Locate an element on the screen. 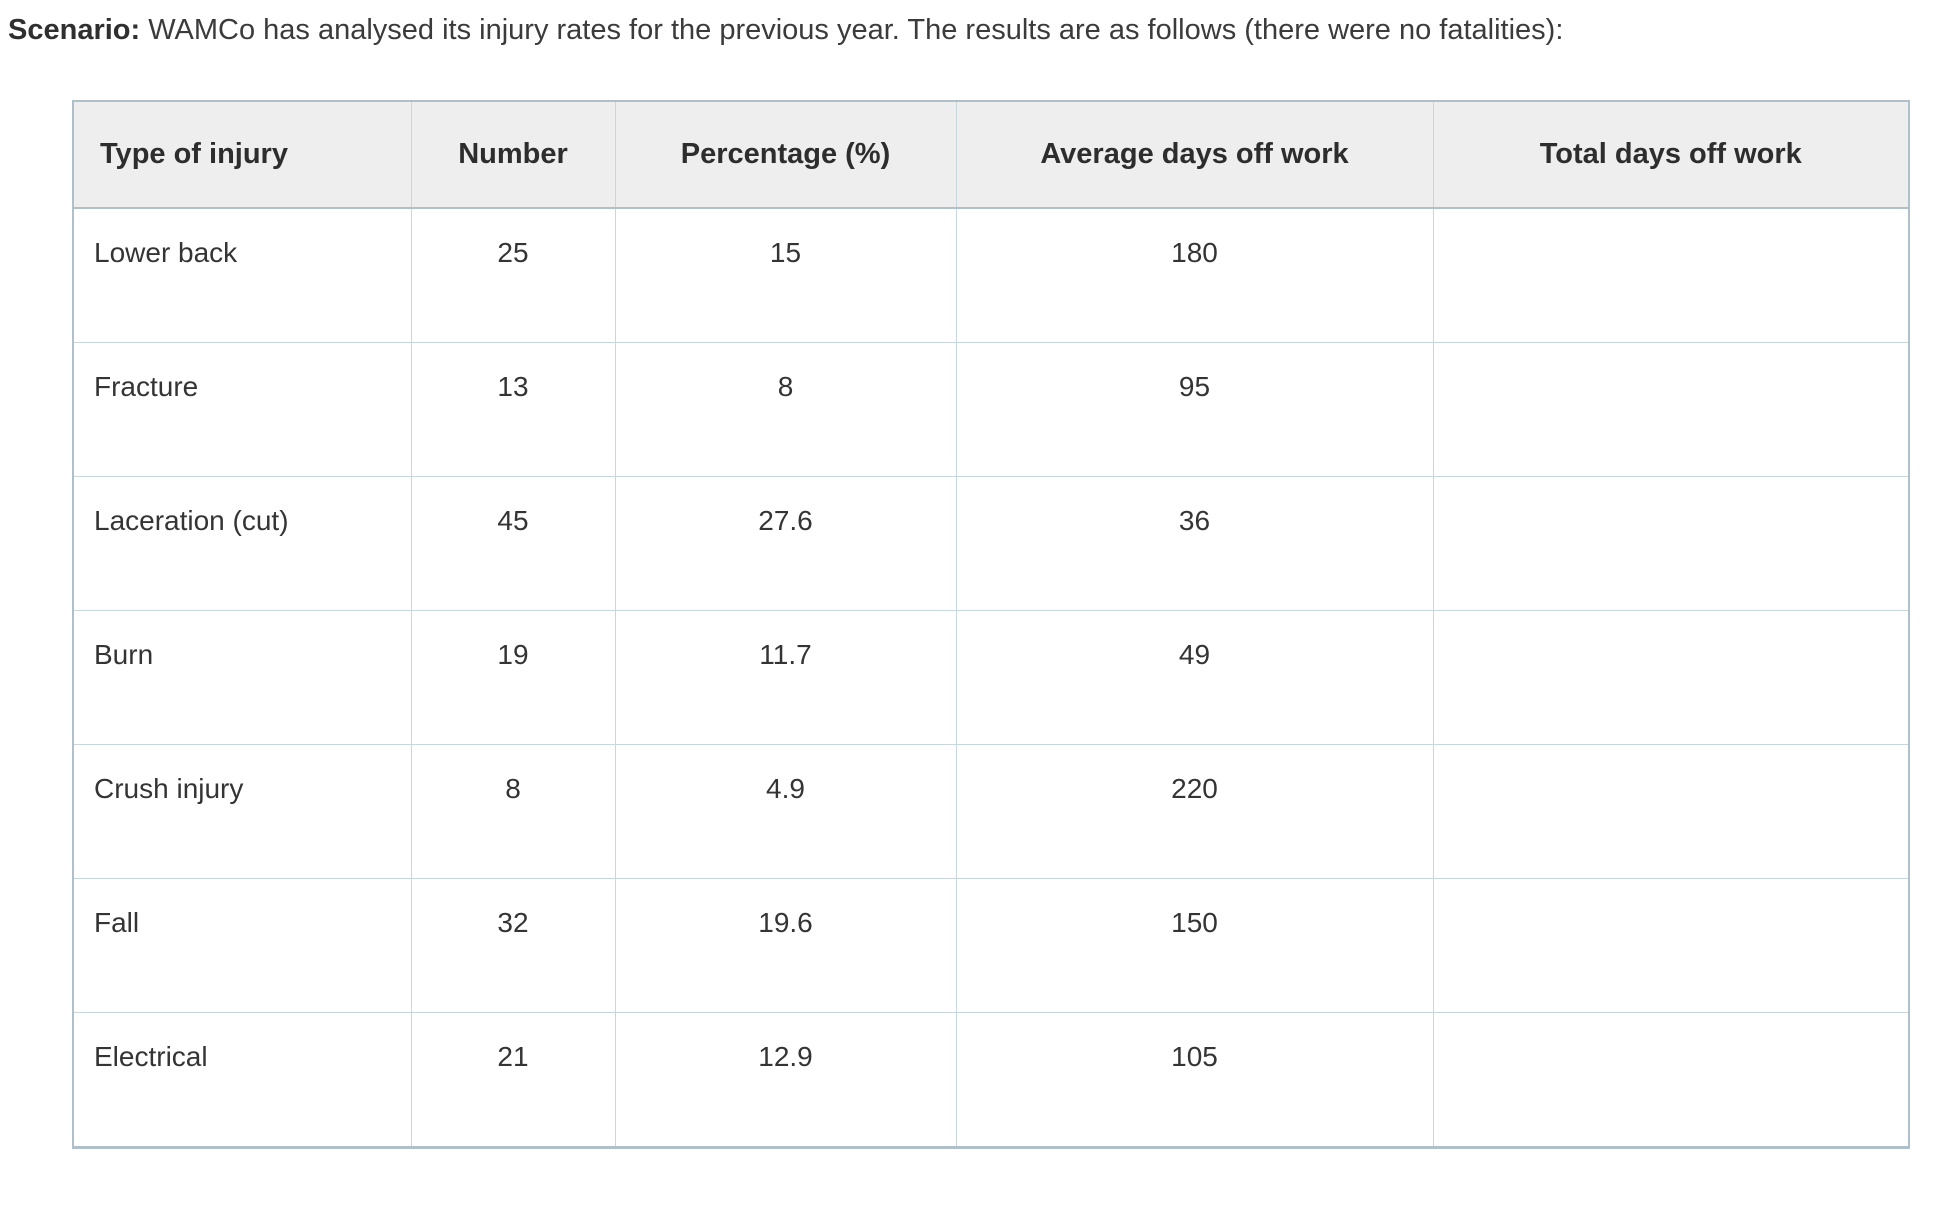 The image size is (1948, 1216). cell-type-of-injury: Fracture is located at coordinates (242, 409).